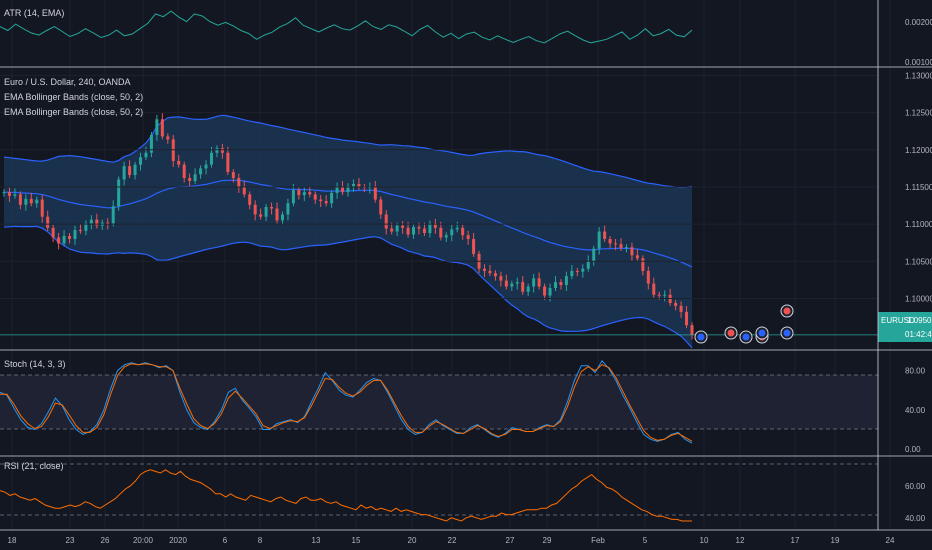  I want to click on time-tick-label: 24, so click(890, 540).